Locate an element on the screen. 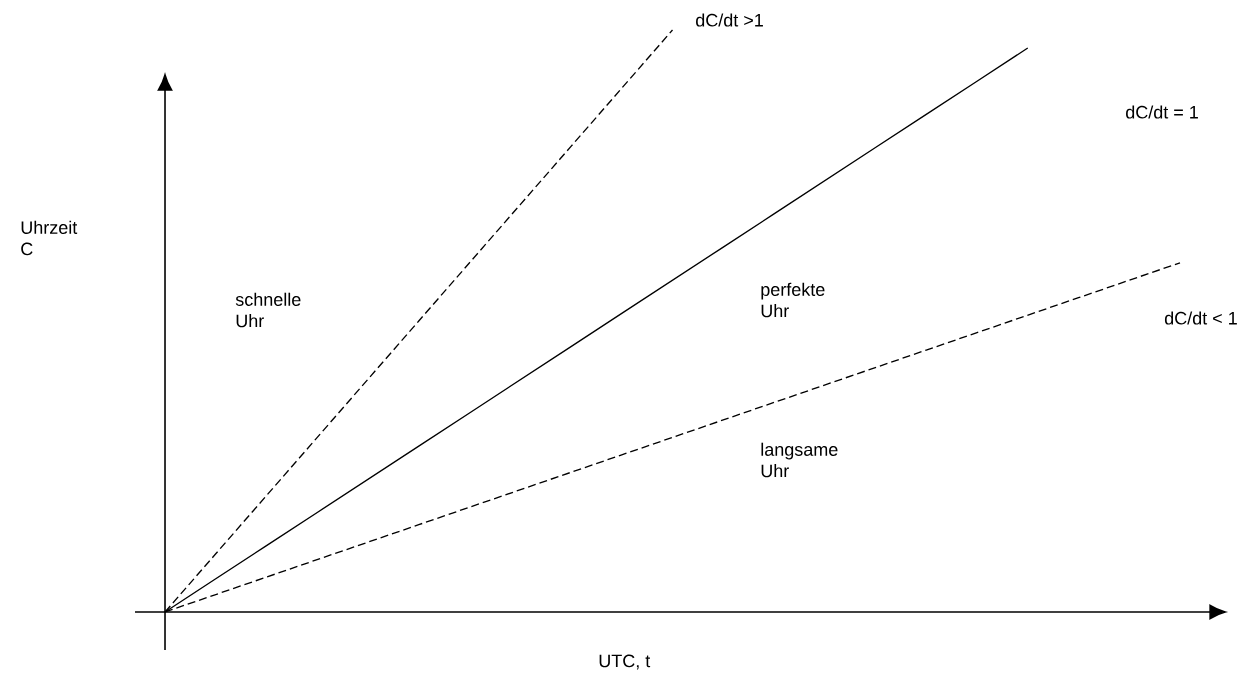  series-label: dC/dt >1 is located at coordinates (729, 20).